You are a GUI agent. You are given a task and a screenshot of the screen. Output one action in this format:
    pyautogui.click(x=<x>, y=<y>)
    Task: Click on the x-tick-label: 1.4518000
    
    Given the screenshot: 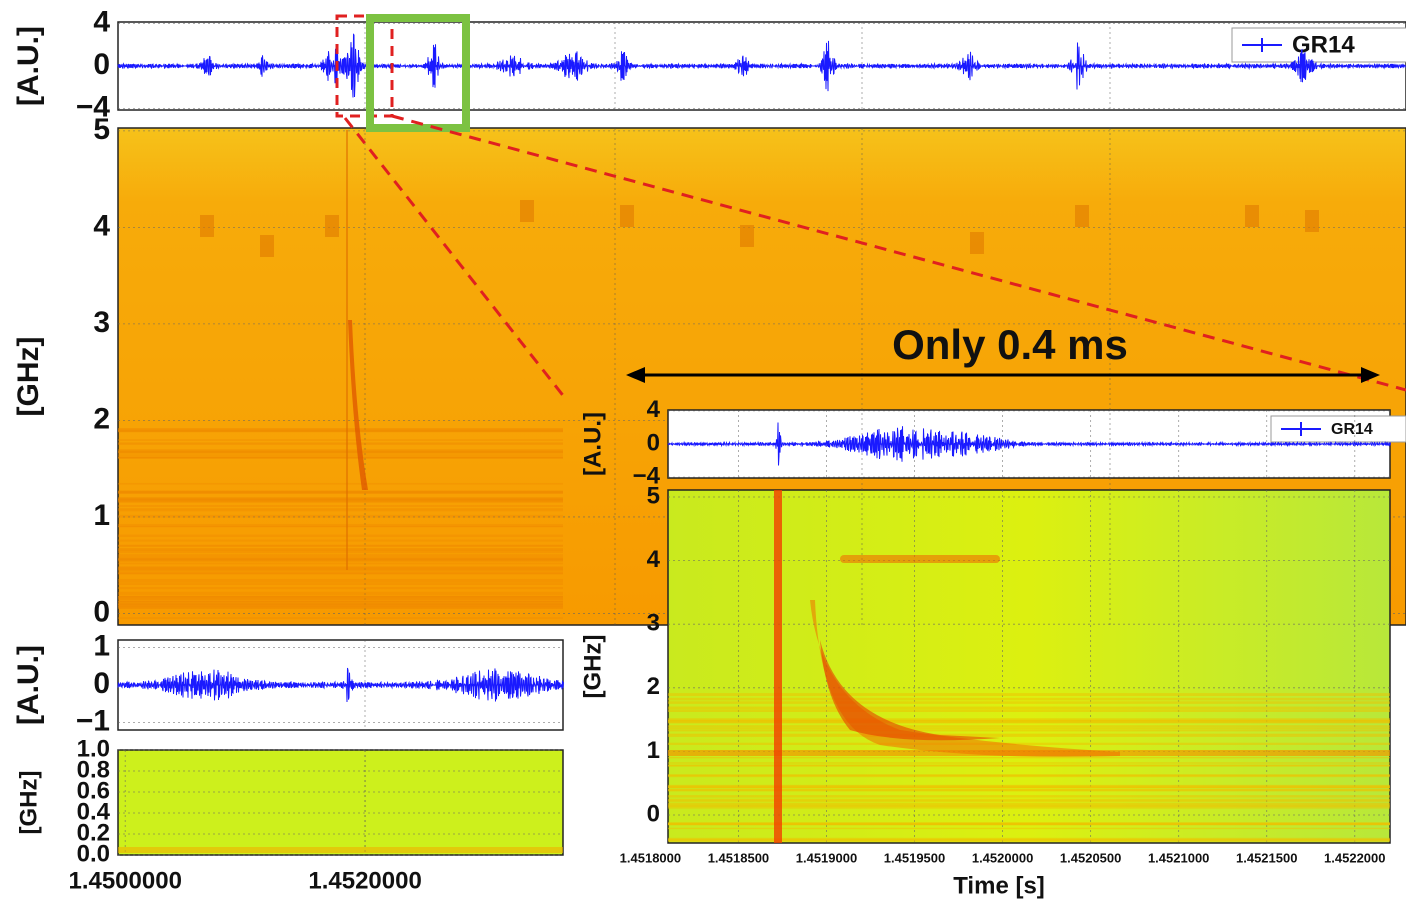 What is the action you would take?
    pyautogui.click(x=650, y=857)
    